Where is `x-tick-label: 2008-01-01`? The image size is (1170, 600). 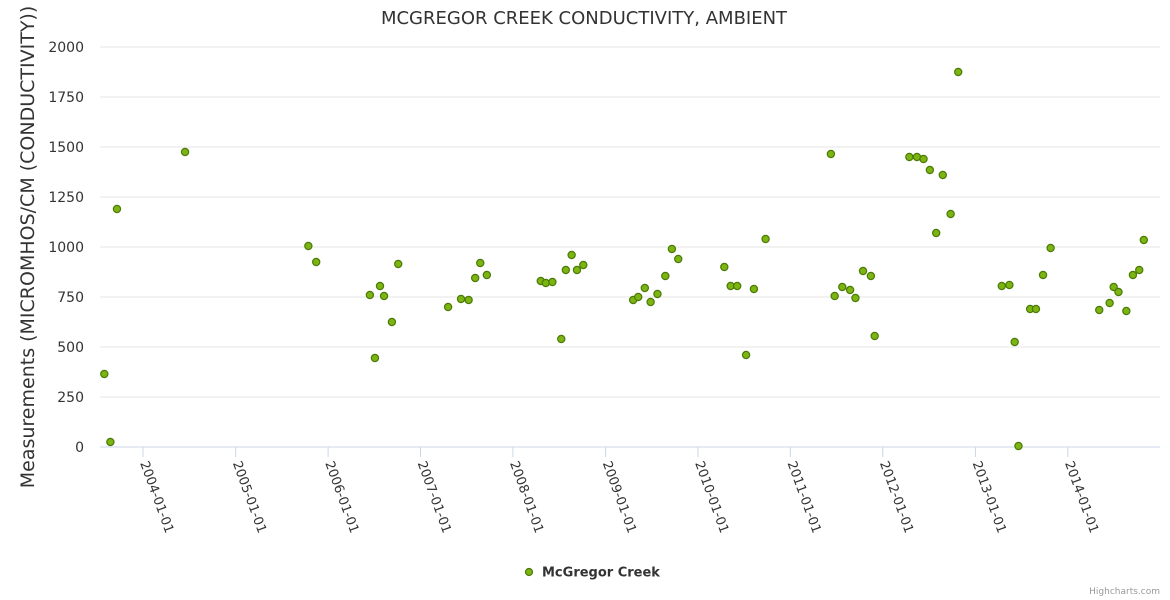 x-tick-label: 2008-01-01 is located at coordinates (526, 497).